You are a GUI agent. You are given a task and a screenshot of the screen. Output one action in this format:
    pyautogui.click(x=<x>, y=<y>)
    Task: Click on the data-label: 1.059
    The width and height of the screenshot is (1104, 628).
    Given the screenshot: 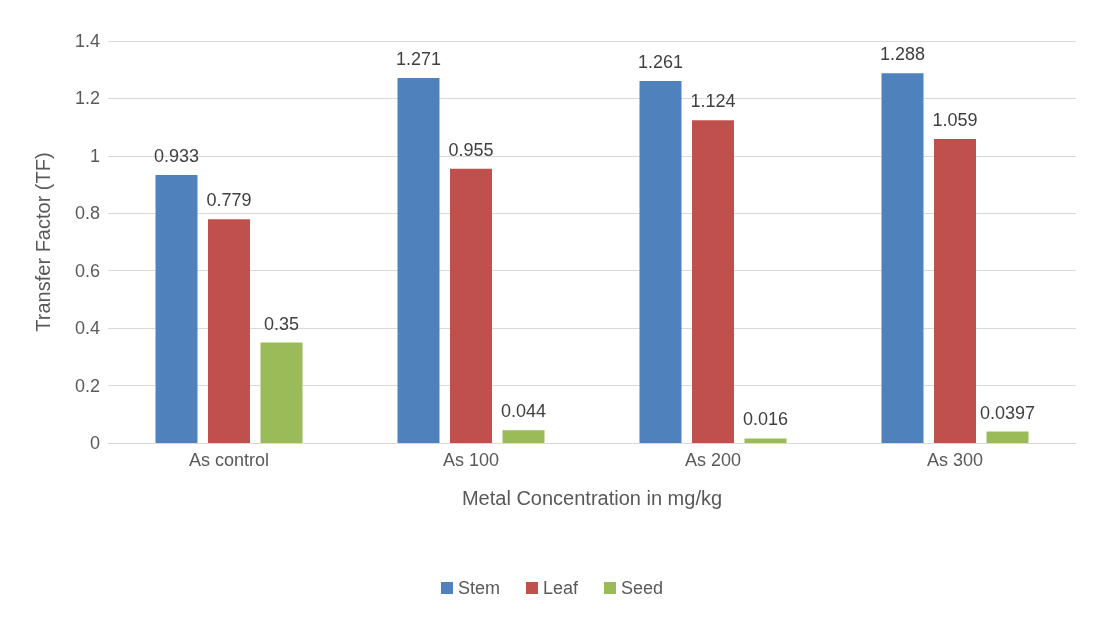 What is the action you would take?
    pyautogui.click(x=955, y=119)
    